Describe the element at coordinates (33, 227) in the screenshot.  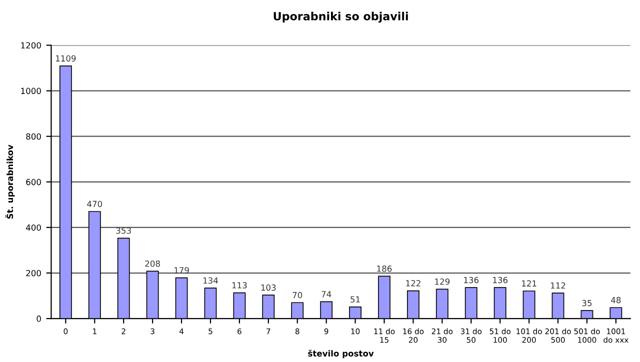
I see `y-tick-label: 400` at that location.